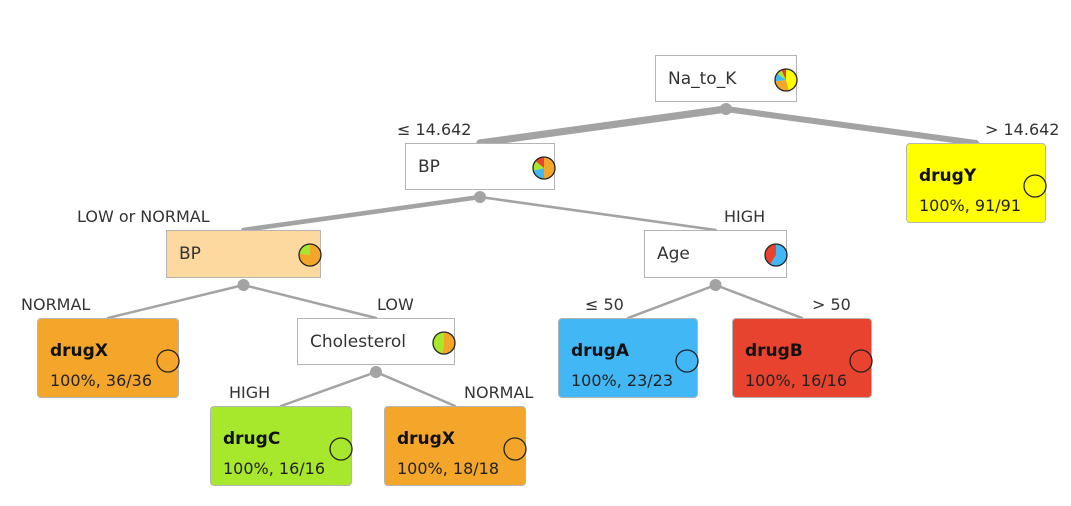 This screenshot has width=1071, height=506. I want to click on leaf-drugc: drugC 100%, 16/16, so click(281, 446).